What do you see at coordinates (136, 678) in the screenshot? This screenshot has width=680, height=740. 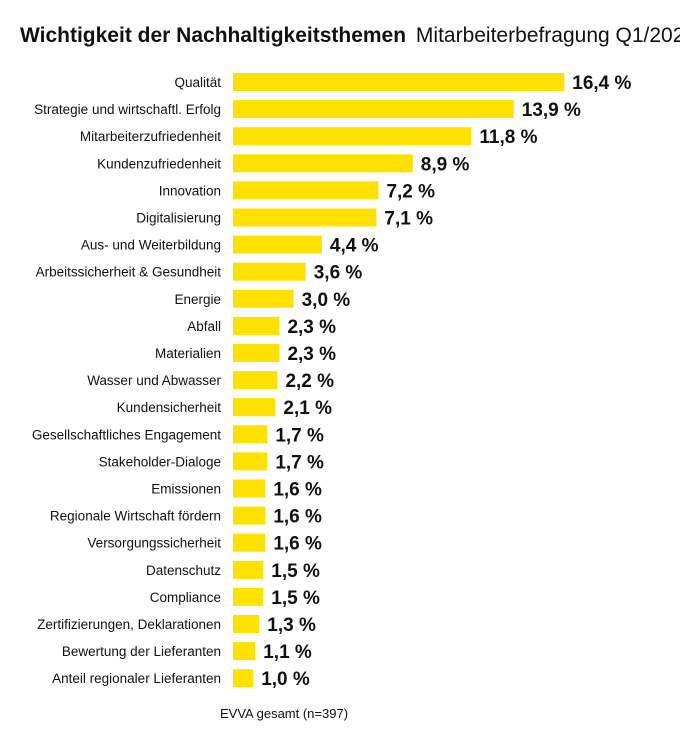 I see `category-label: Anteil regionaler Lieferanten` at bounding box center [136, 678].